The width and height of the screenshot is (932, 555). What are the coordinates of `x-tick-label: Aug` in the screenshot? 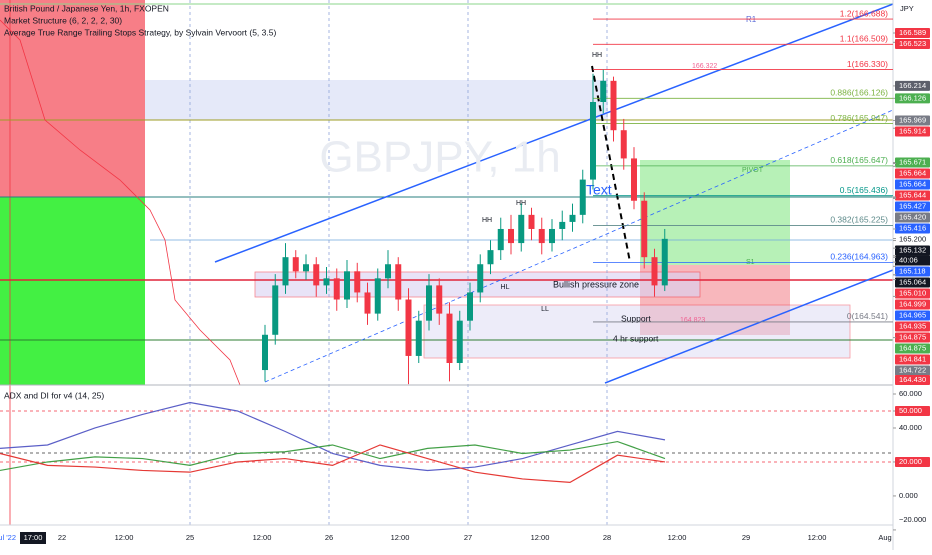 It's located at (884, 537).